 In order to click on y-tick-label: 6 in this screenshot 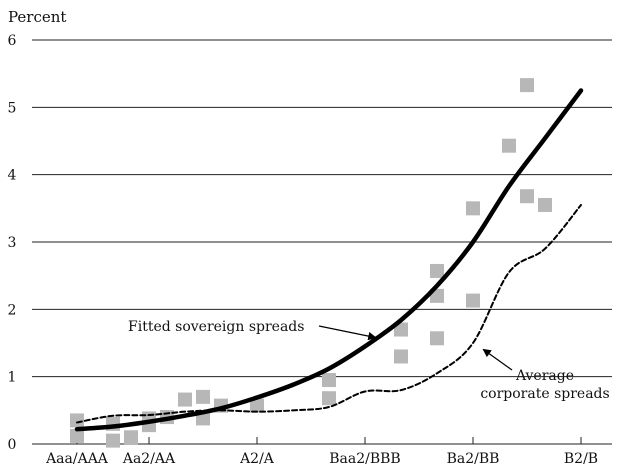, I will do `click(12, 41)`.